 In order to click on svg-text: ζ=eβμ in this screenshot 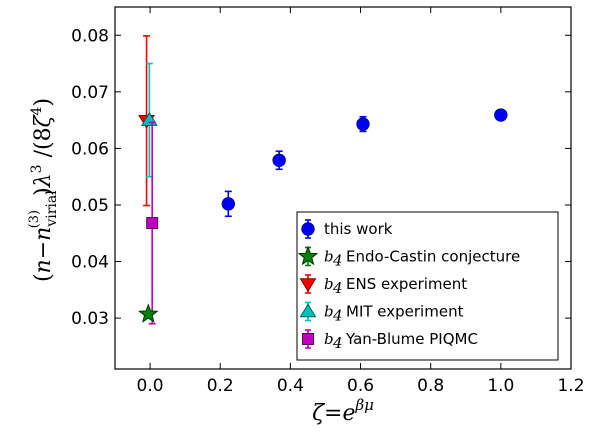, I will do `click(343, 411)`.